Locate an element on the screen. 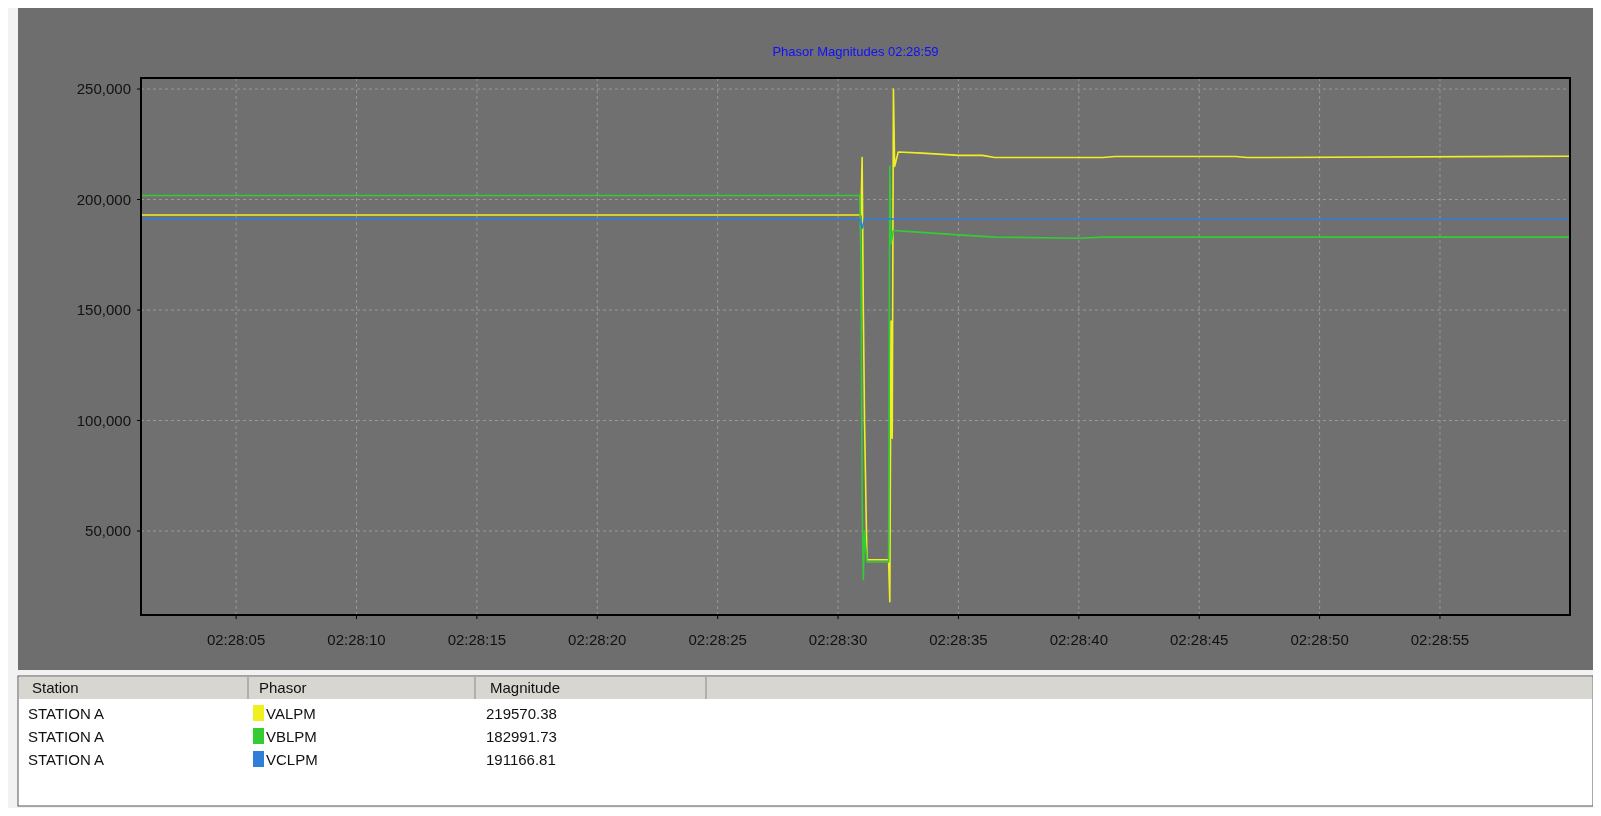 The height and width of the screenshot is (816, 1601). x-tick-label: 02:28:50 is located at coordinates (1319, 639).